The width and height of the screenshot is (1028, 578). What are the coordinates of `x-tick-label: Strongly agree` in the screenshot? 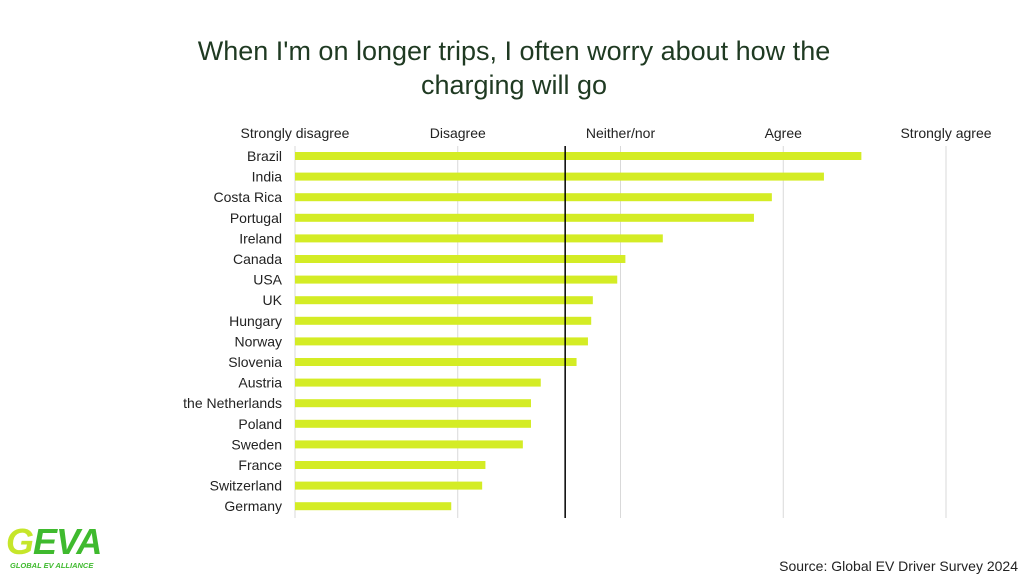 It's located at (945, 133).